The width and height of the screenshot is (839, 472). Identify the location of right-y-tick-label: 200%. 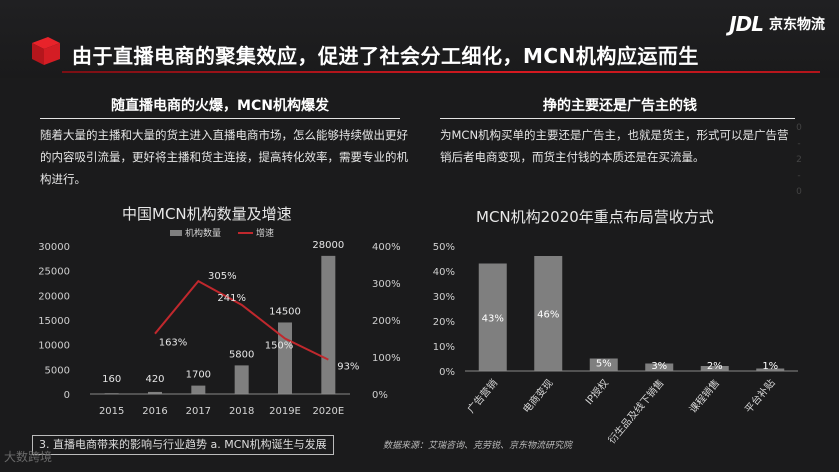
(386, 321).